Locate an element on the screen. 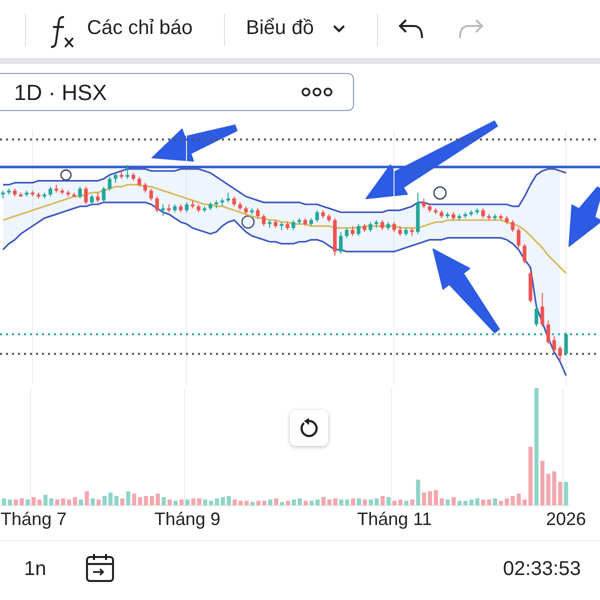  x-tick-label: Tháng 9 is located at coordinates (187, 519).